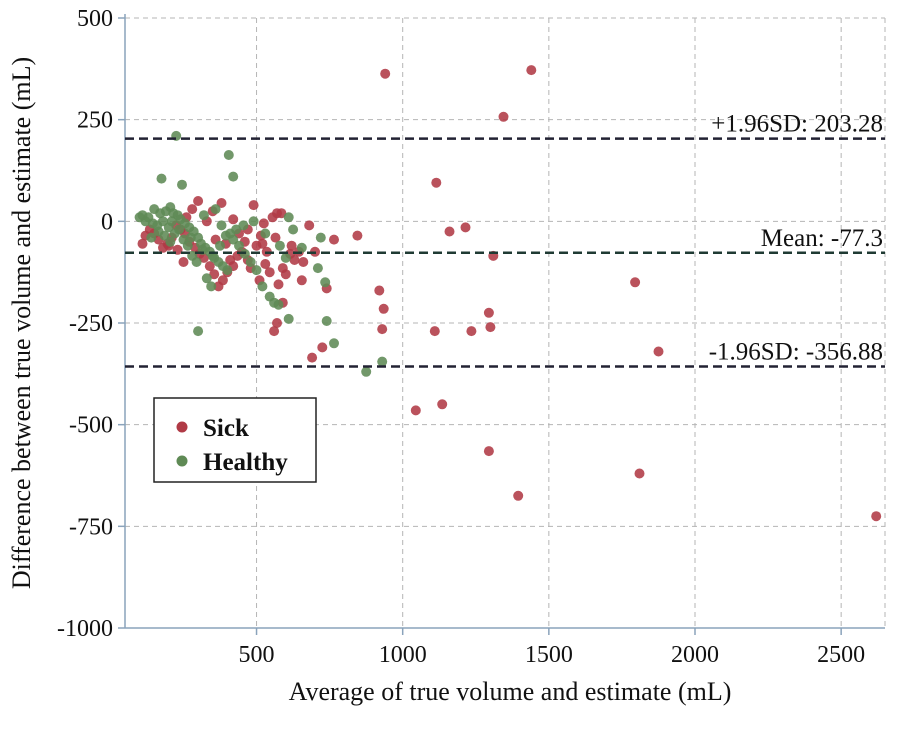 The image size is (912, 742). Describe the element at coordinates (91, 426) in the screenshot. I see `y-tick-label: -500` at that location.